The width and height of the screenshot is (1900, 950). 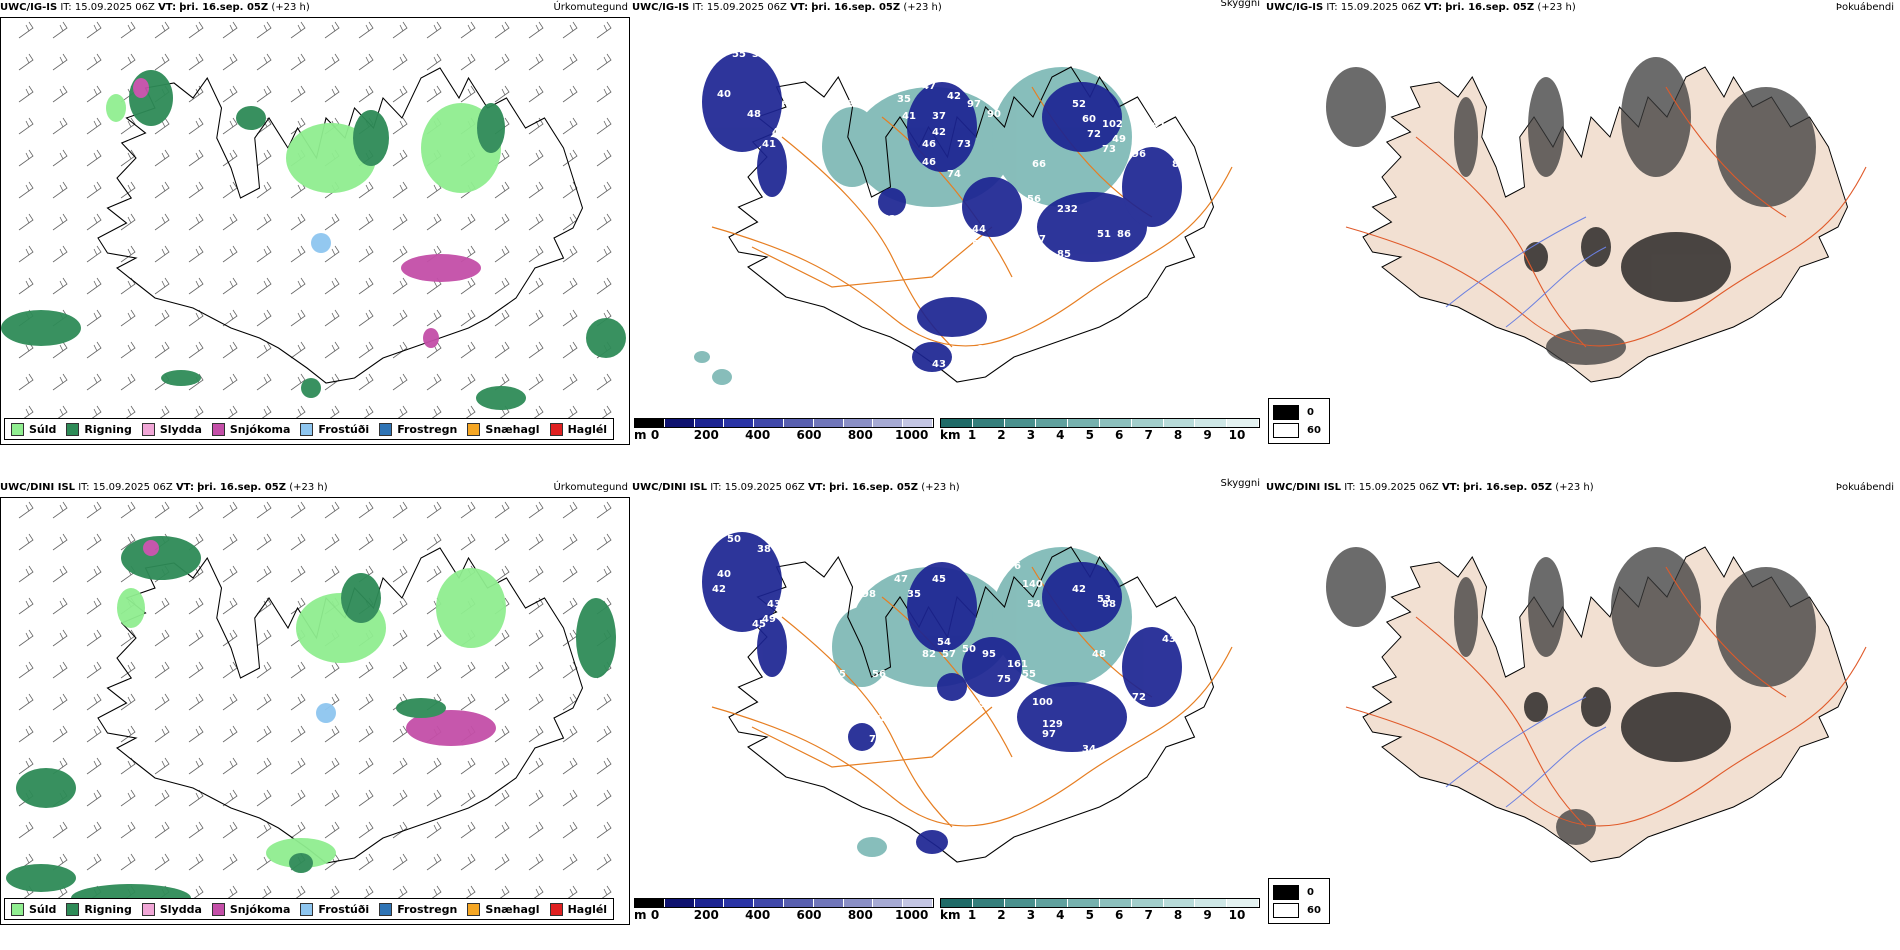 I want to click on cloud-base-label: 52, so click(x=1079, y=104).